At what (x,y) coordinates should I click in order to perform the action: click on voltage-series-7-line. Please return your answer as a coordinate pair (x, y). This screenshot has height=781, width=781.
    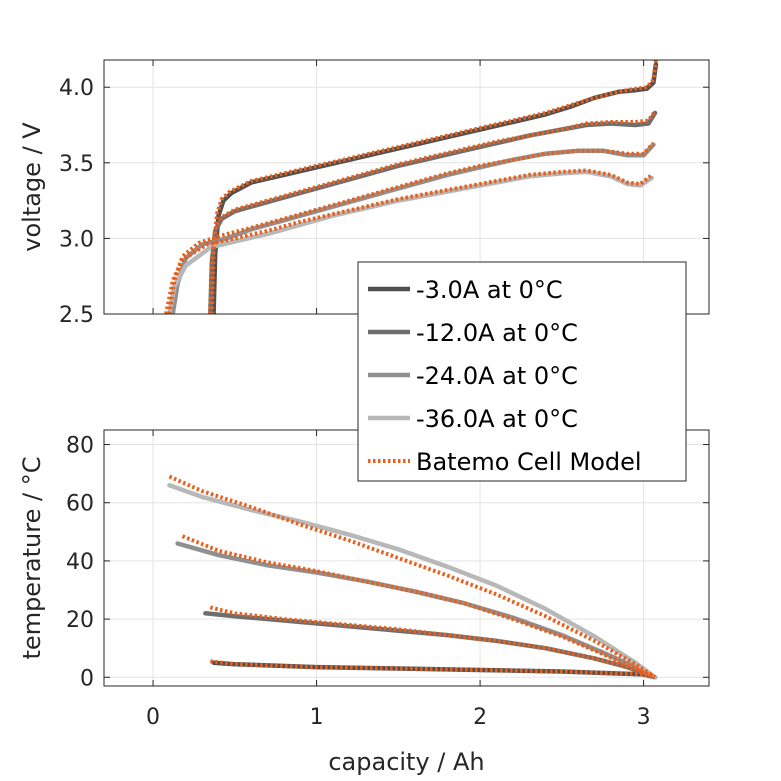
    Looking at the image, I should click on (409, 241).